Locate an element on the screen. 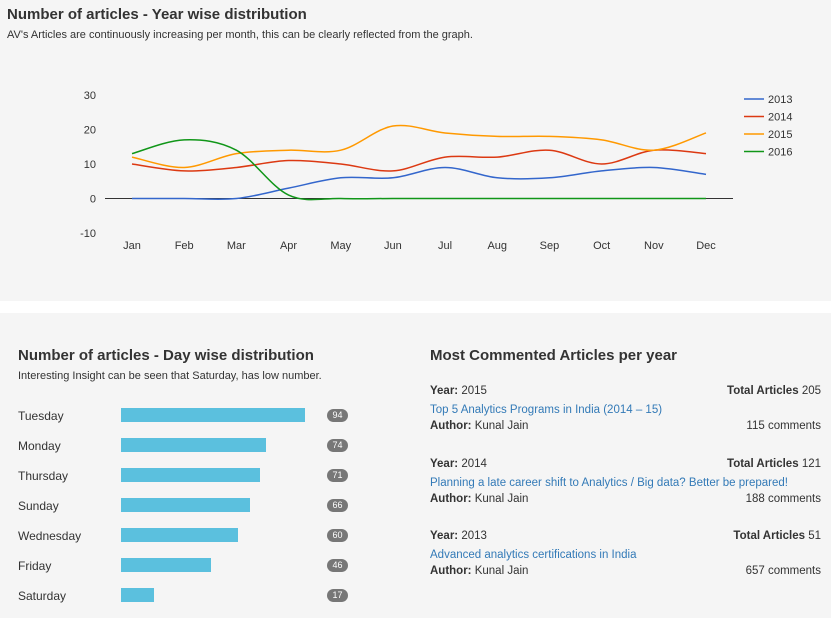 The height and width of the screenshot is (618, 831). count-badge: 74 is located at coordinates (337, 445).